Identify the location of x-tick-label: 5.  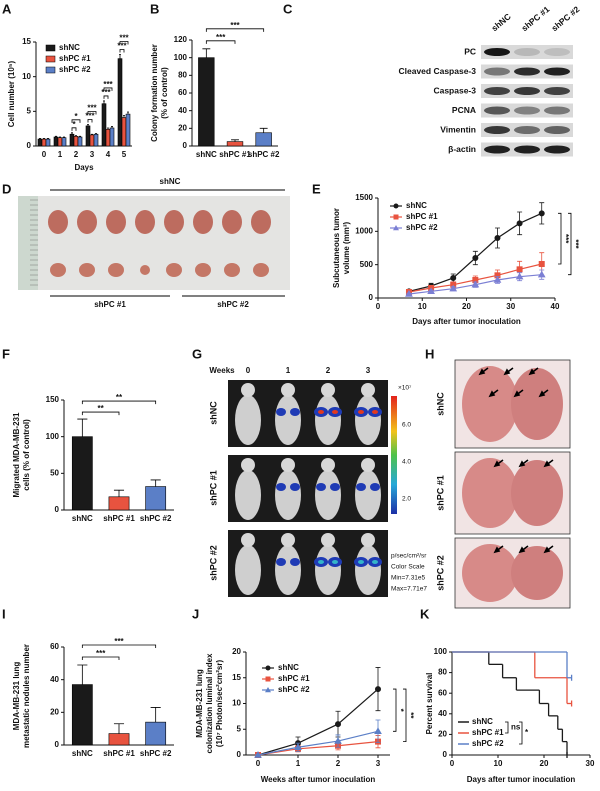
(124, 154).